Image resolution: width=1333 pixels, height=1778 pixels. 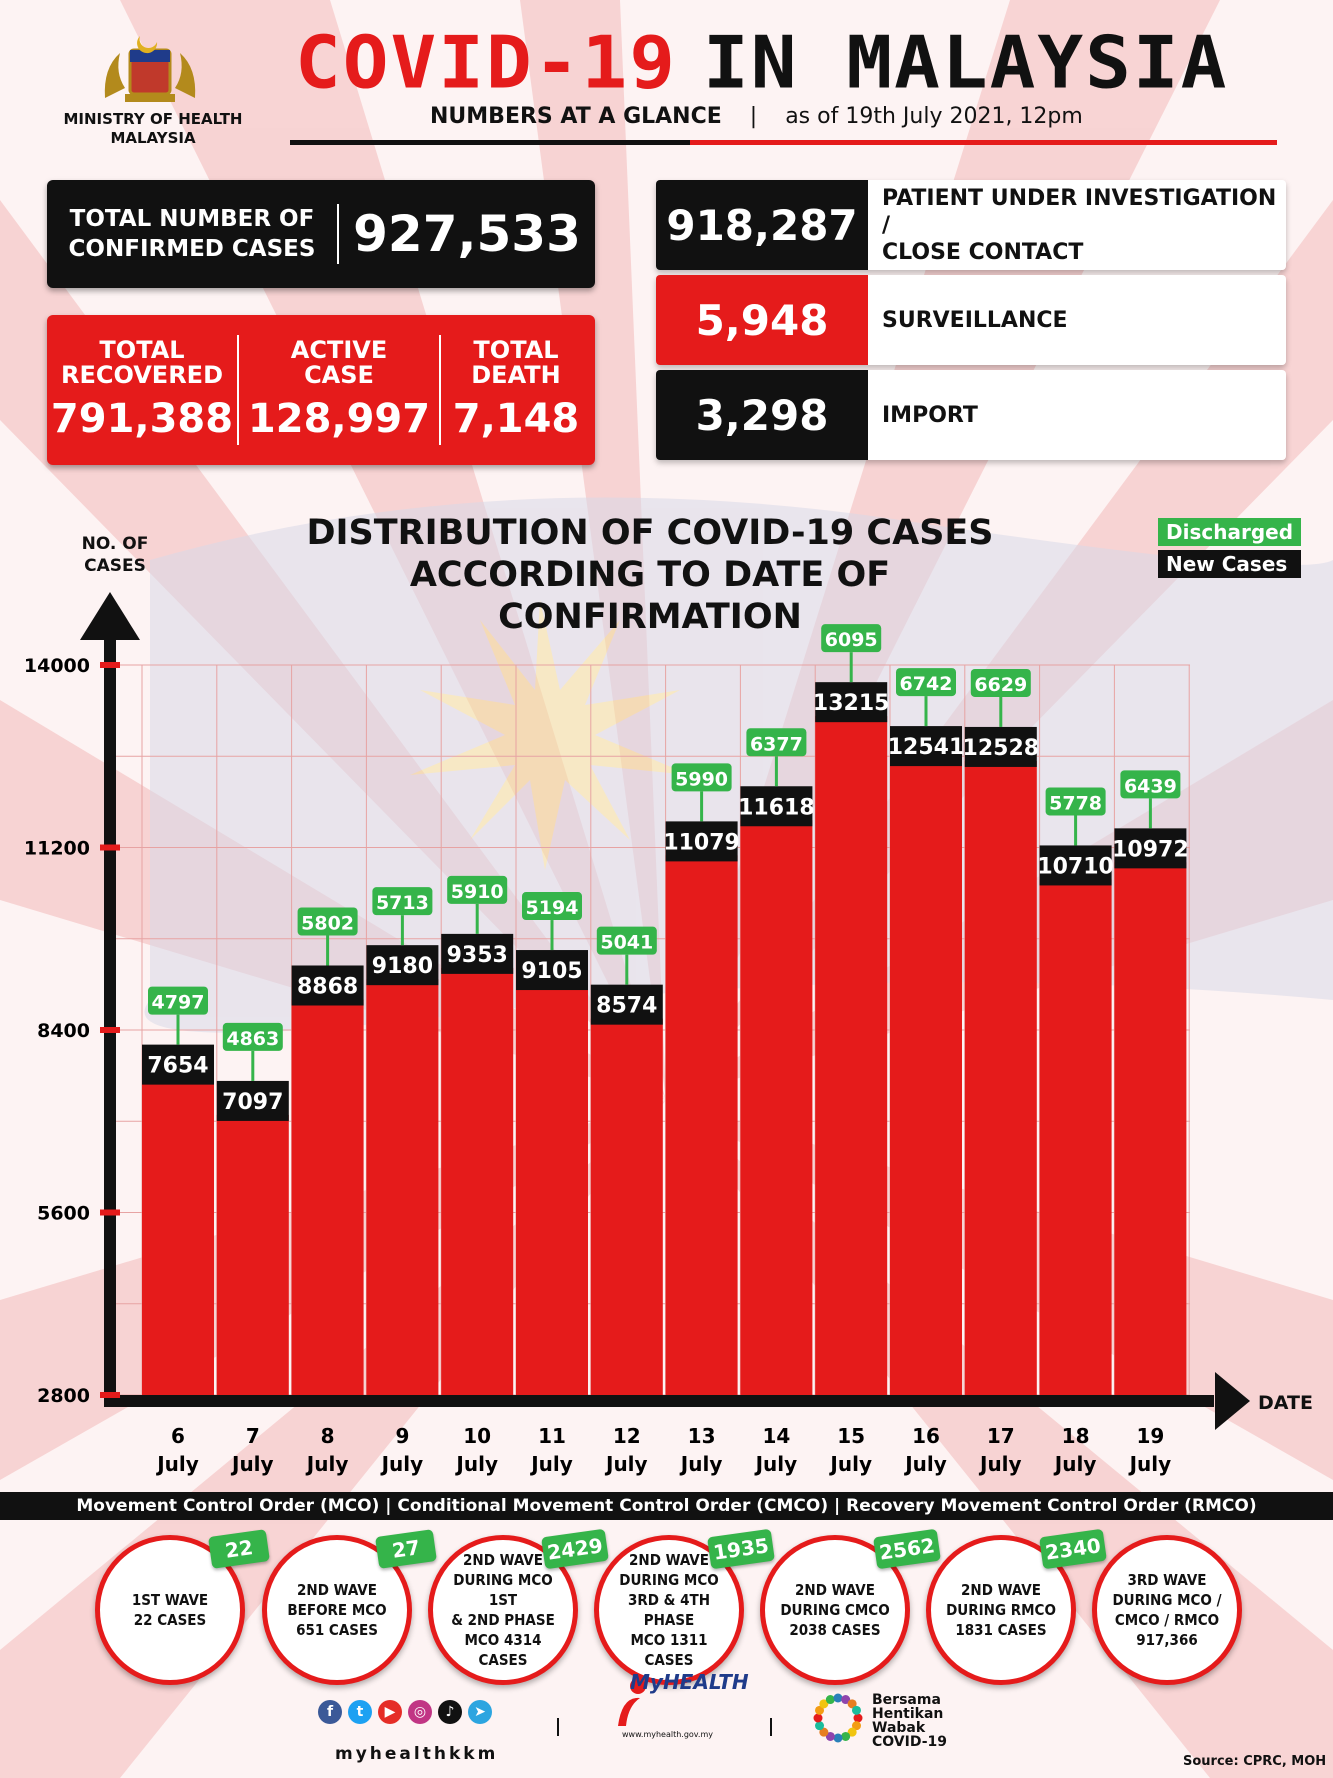 I want to click on myhealth-url: www.myhealth.gov.my, so click(x=667, y=1734).